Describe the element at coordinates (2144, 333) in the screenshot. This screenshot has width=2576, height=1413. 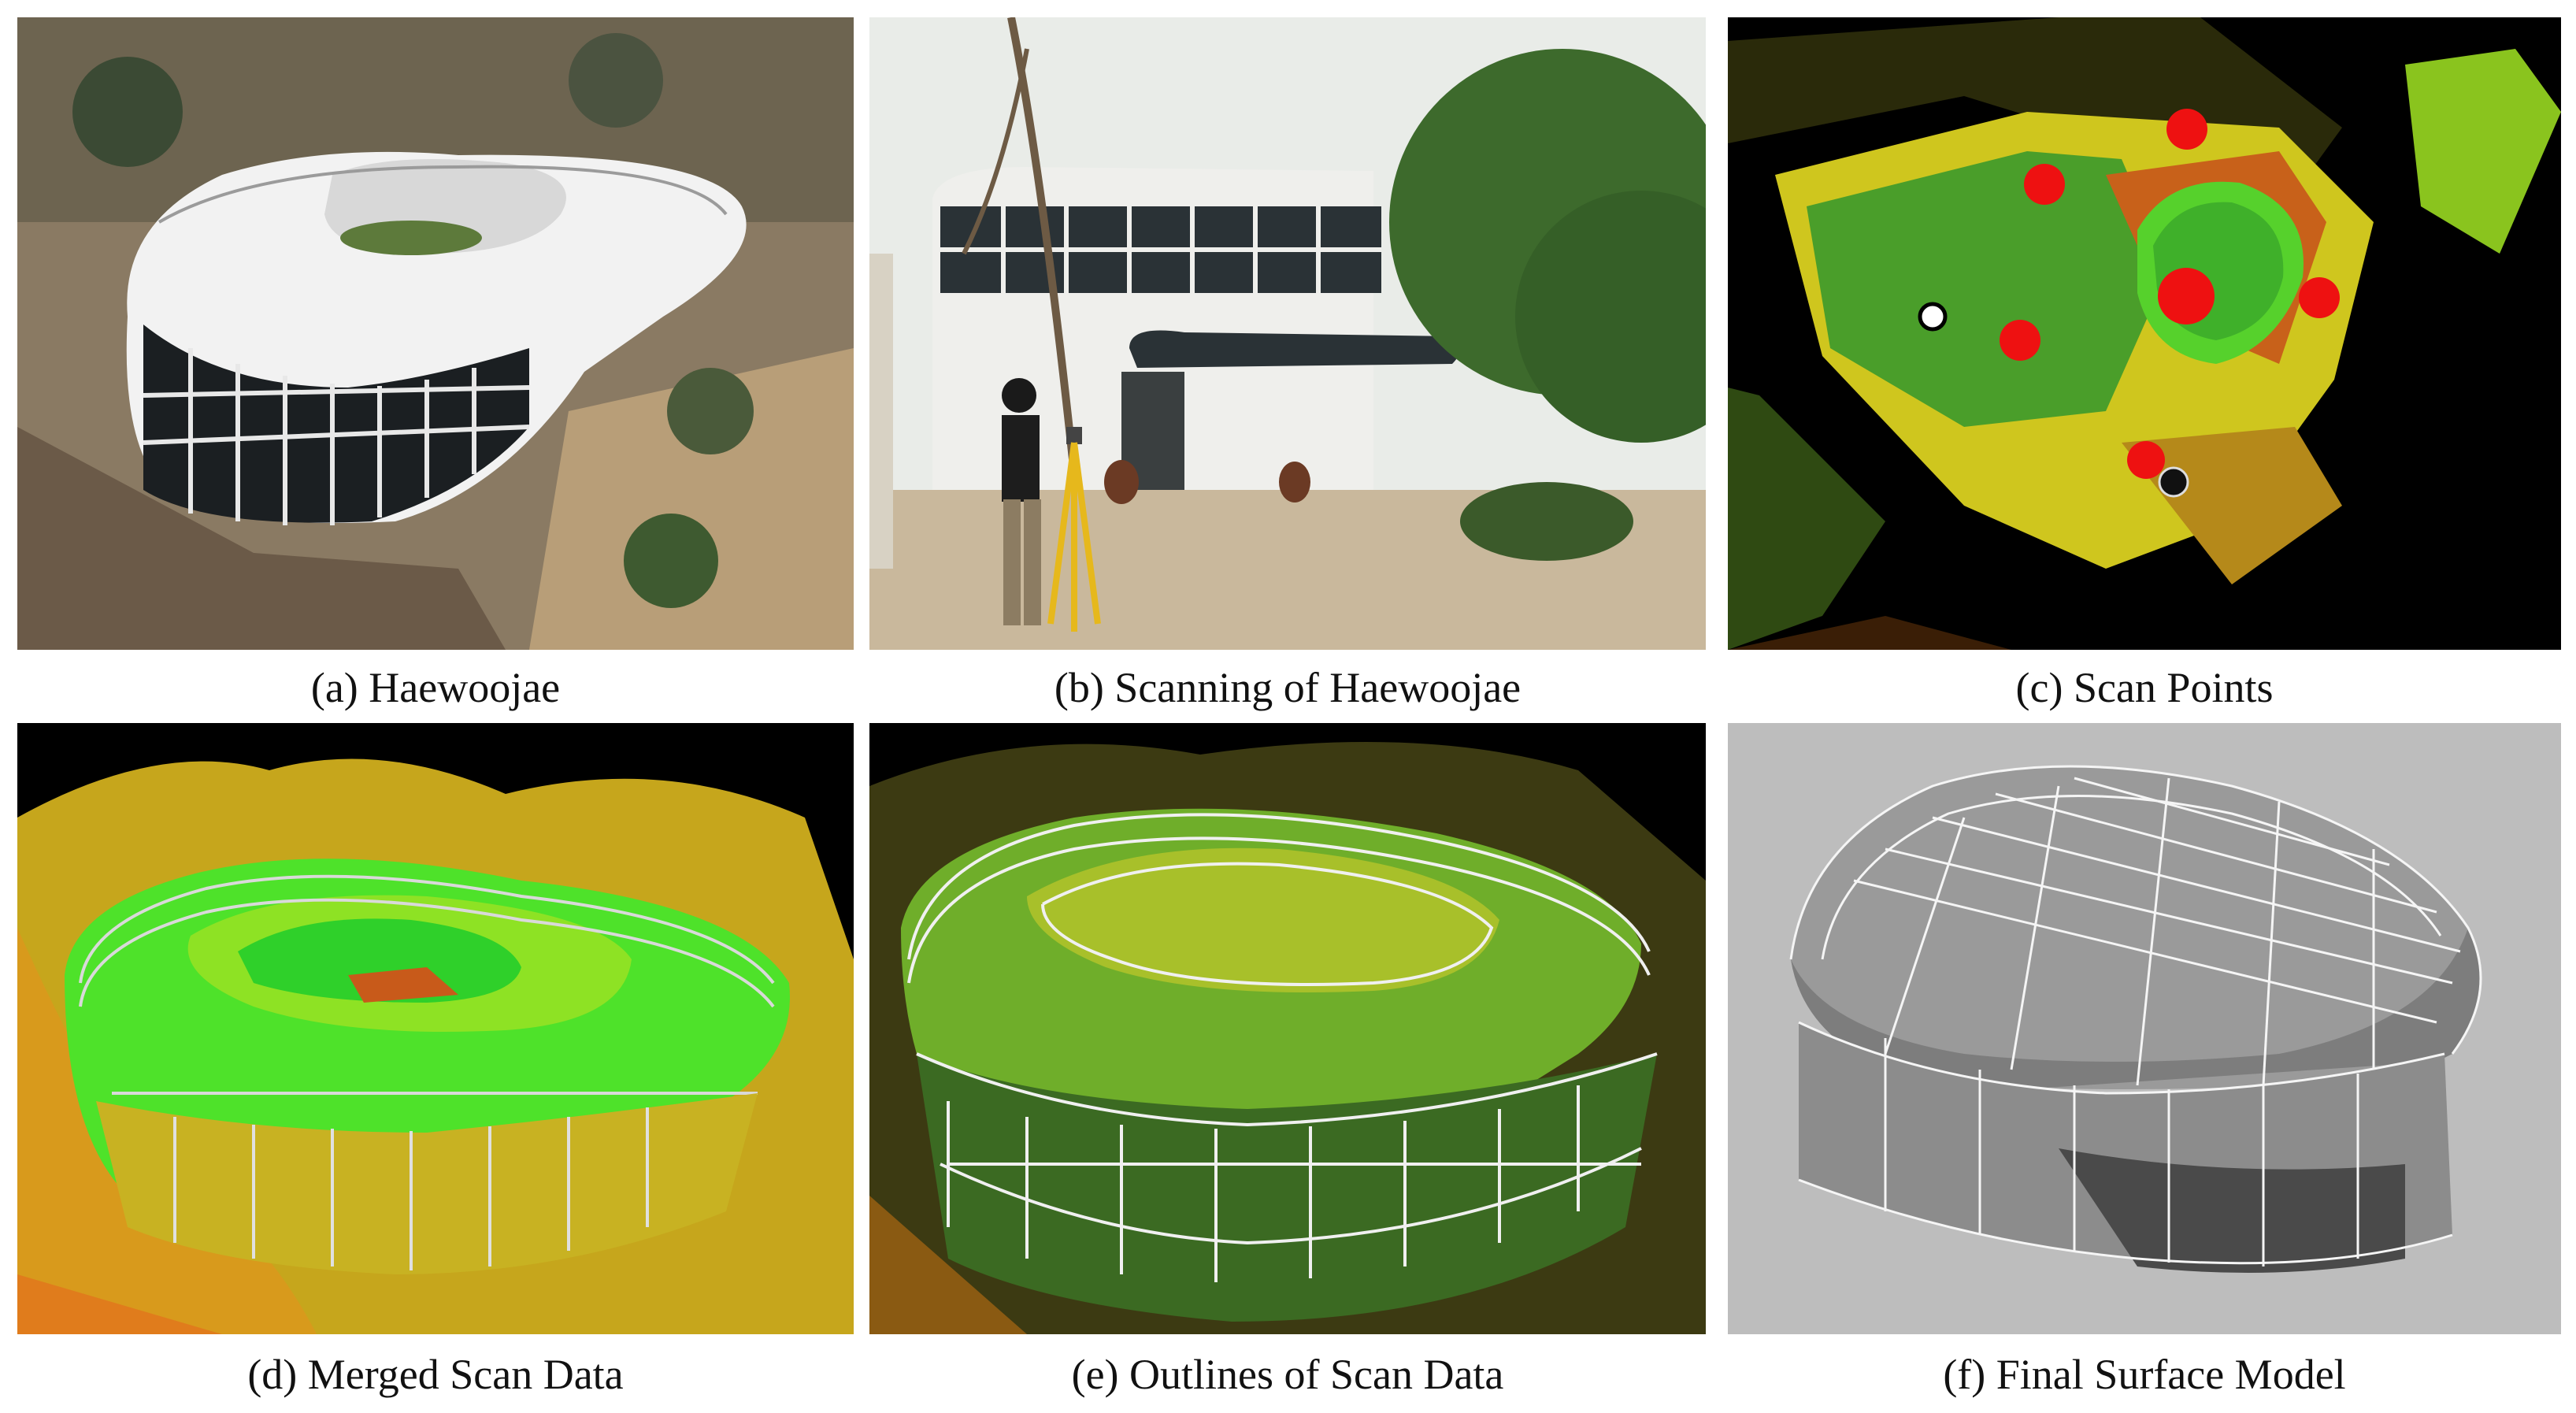
I see `scan-points-top-view` at that location.